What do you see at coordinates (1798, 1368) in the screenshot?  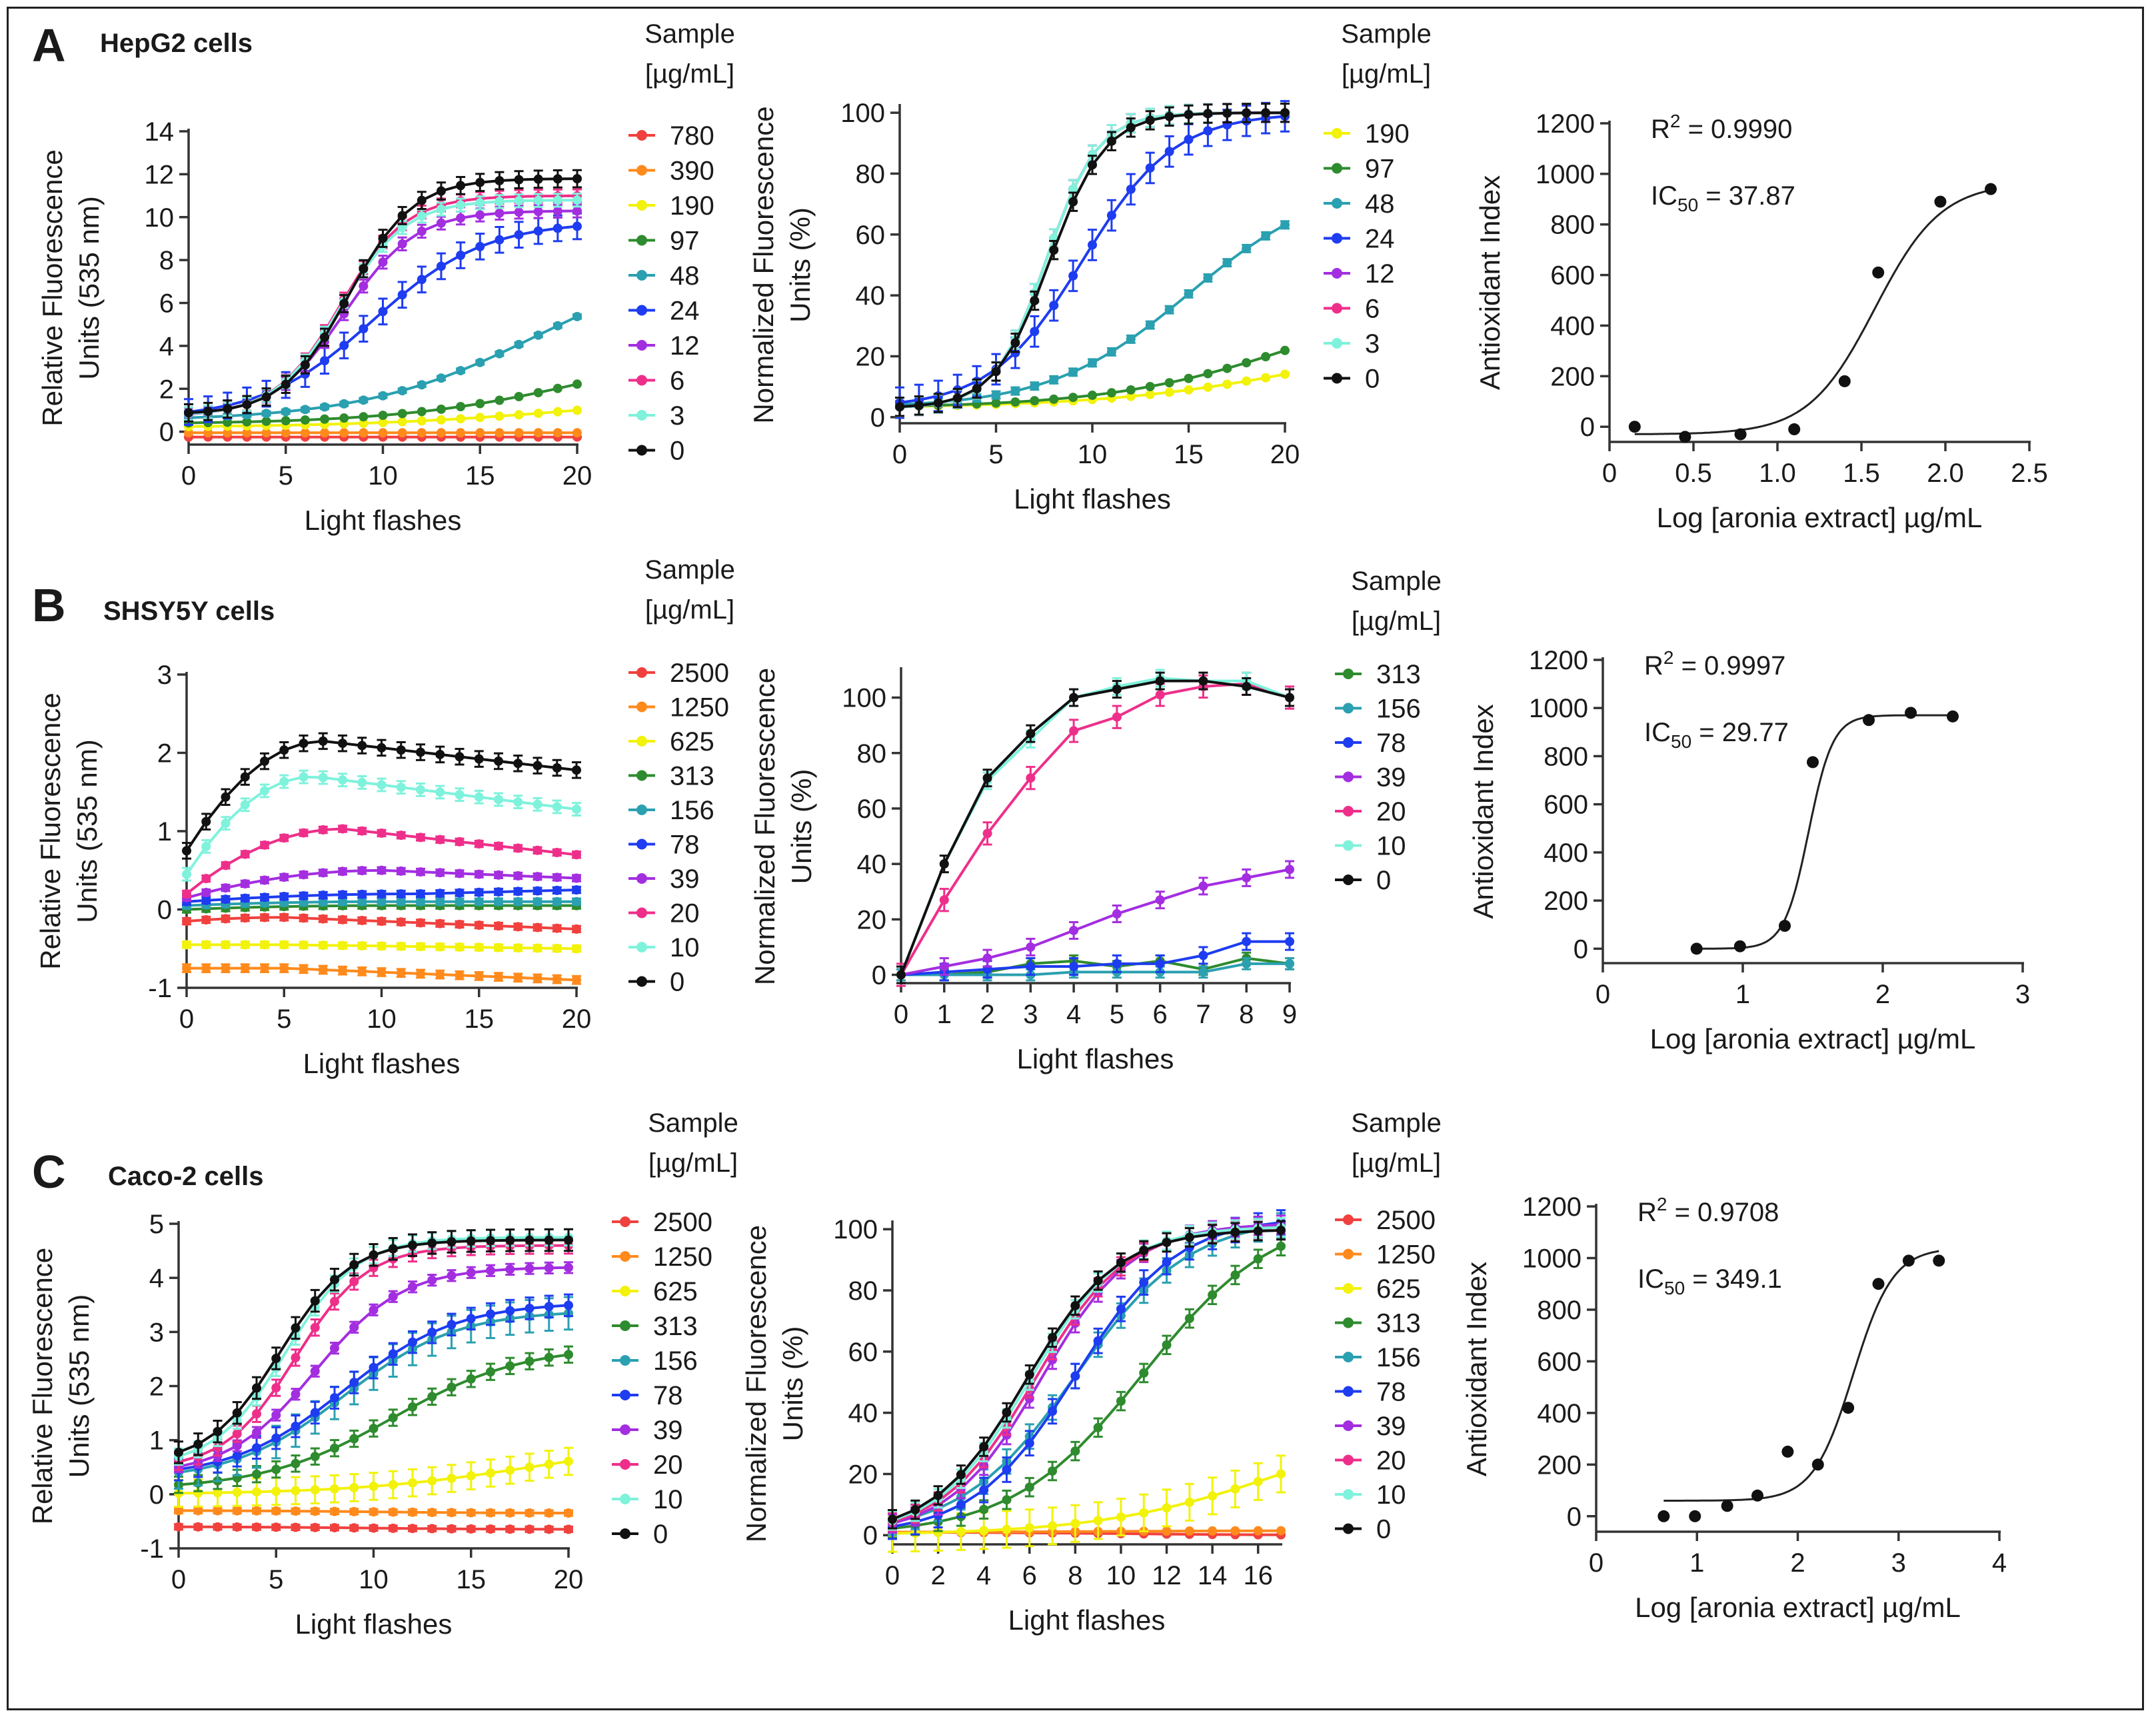 I see `axes` at bounding box center [1798, 1368].